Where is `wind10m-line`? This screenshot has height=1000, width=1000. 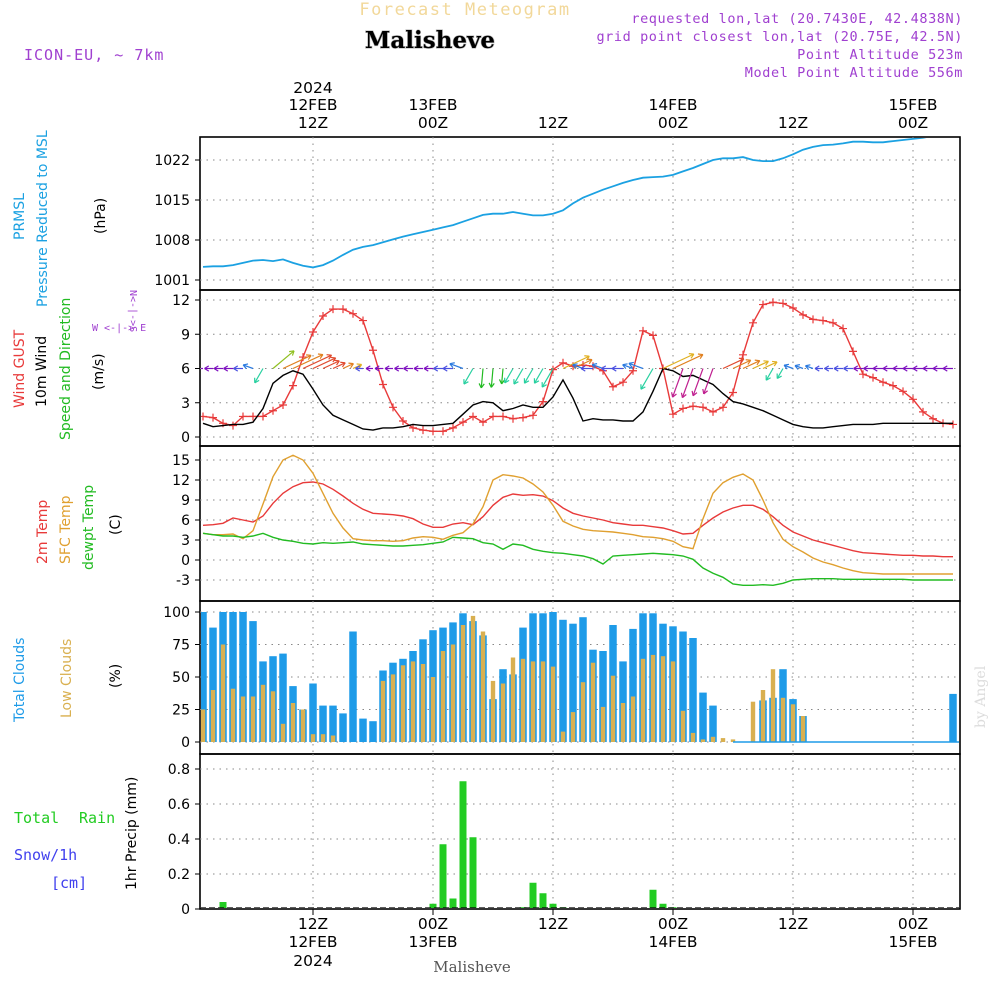
wind10m-line is located at coordinates (577, 399).